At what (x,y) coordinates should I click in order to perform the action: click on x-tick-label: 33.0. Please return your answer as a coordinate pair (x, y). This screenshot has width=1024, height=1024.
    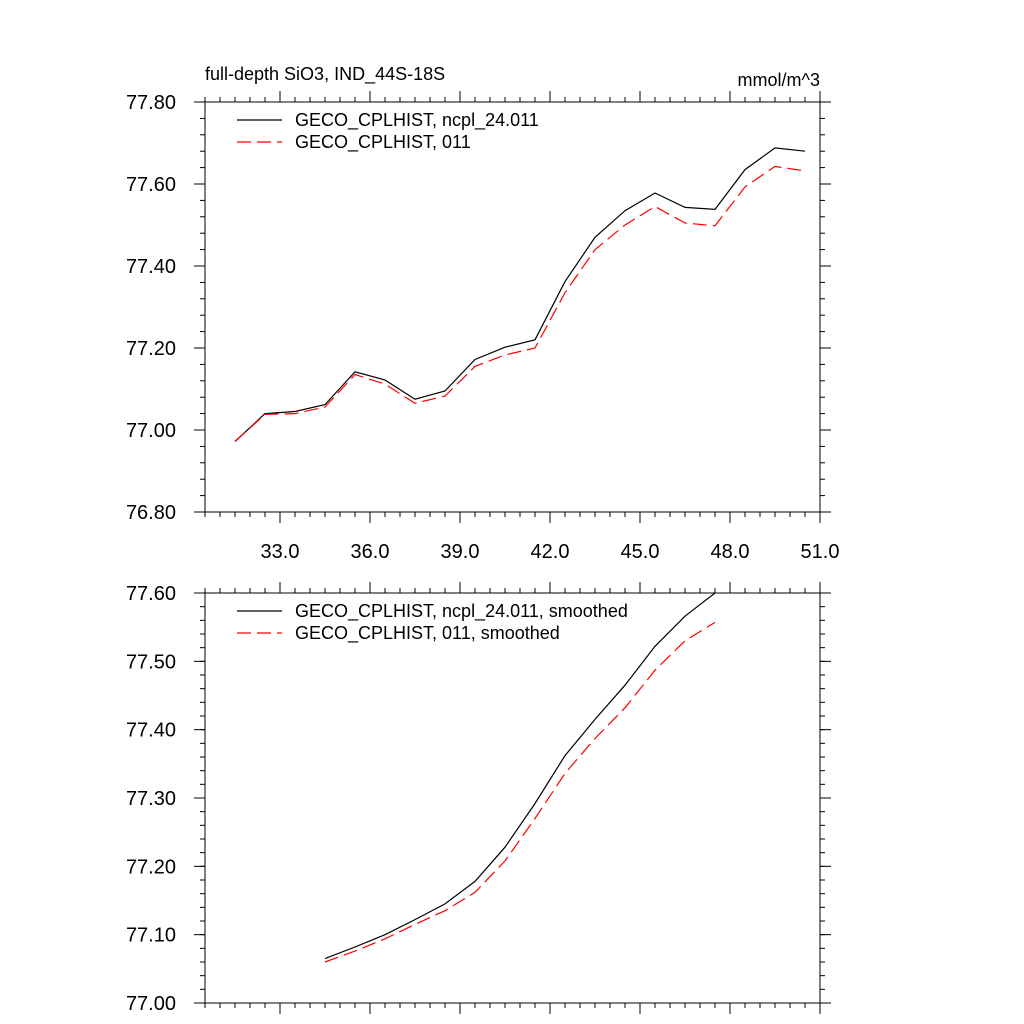
    Looking at the image, I should click on (280, 552).